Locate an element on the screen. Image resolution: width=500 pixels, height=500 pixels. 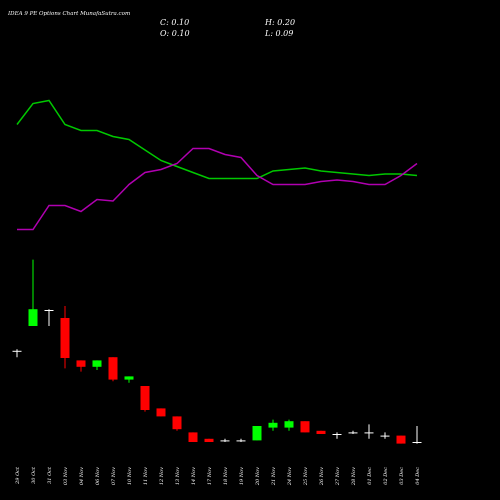
x-tick-label: 19 Nov is located at coordinates (242, 476).